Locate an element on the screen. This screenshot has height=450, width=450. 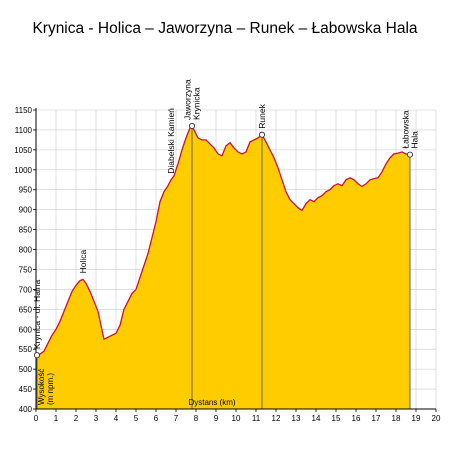
x-tick-label: 0 is located at coordinates (36, 418).